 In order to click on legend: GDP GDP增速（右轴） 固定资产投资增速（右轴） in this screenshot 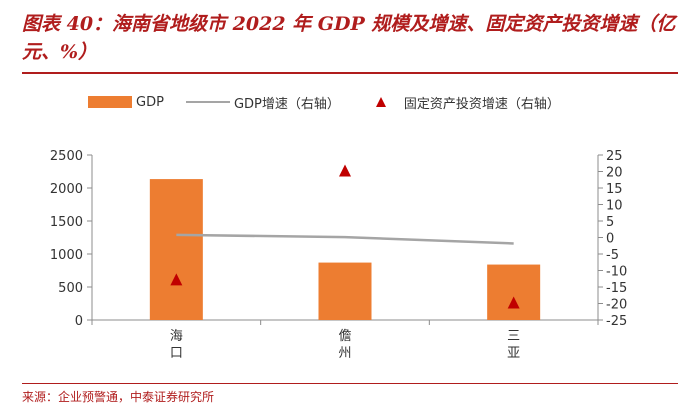, I will do `click(335, 102)`.